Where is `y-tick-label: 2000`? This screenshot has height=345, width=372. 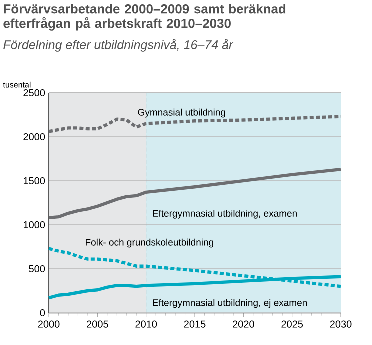
y-tick-label: 2000 is located at coordinates (35, 137).